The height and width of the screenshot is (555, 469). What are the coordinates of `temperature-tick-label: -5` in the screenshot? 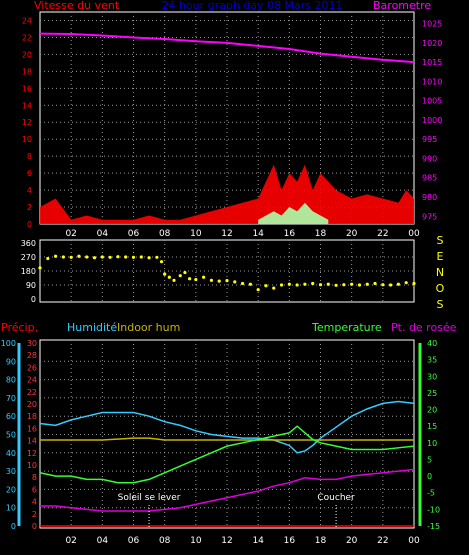 It's located at (431, 493).